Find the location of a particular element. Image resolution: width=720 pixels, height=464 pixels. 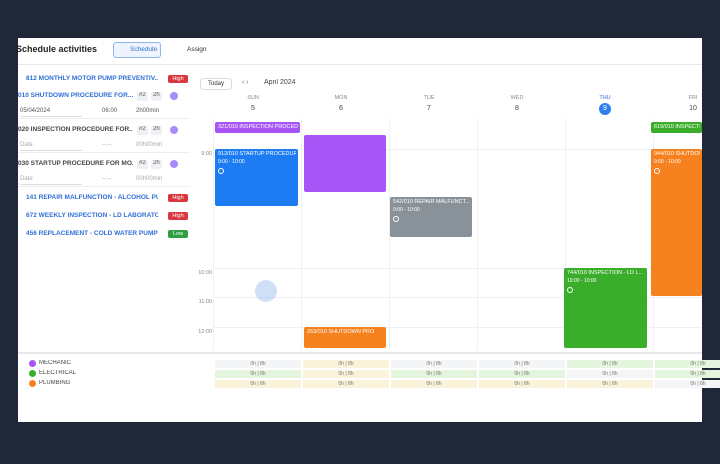

tab-assign: Assign is located at coordinates (197, 49).